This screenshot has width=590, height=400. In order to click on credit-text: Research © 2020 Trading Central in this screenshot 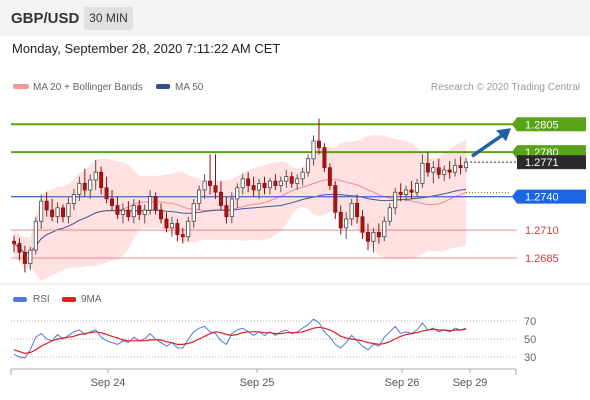, I will do `click(505, 87)`.